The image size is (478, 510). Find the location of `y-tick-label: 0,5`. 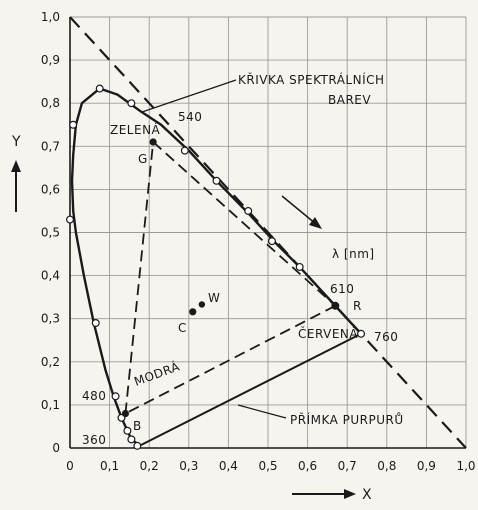

y-tick-label: 0,5 is located at coordinates (50, 233).